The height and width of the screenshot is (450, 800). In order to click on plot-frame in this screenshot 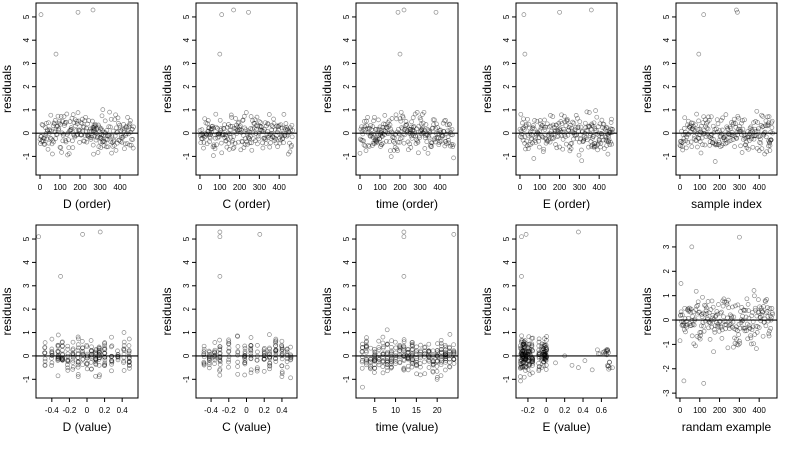, I will do `click(87, 89)`.